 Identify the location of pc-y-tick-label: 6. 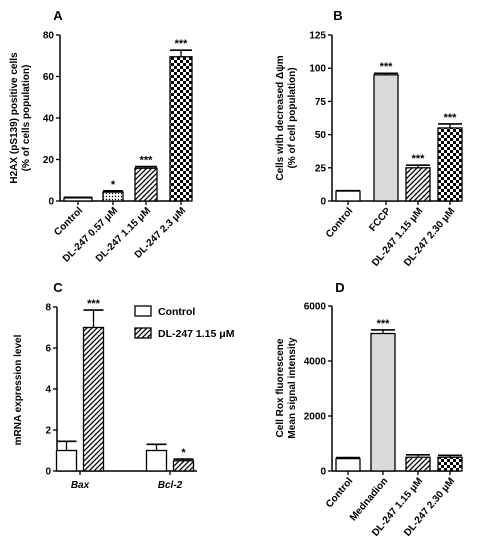
(48, 349).